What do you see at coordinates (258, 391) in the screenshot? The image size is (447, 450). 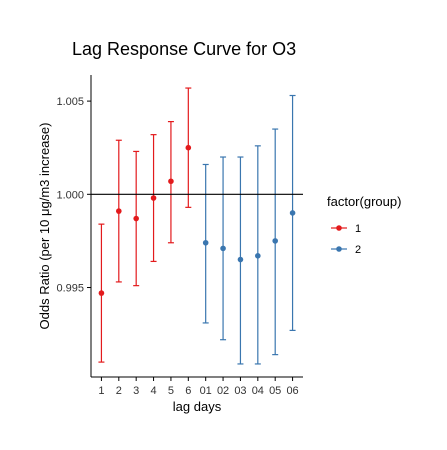 I see `x-tick-label: 04` at bounding box center [258, 391].